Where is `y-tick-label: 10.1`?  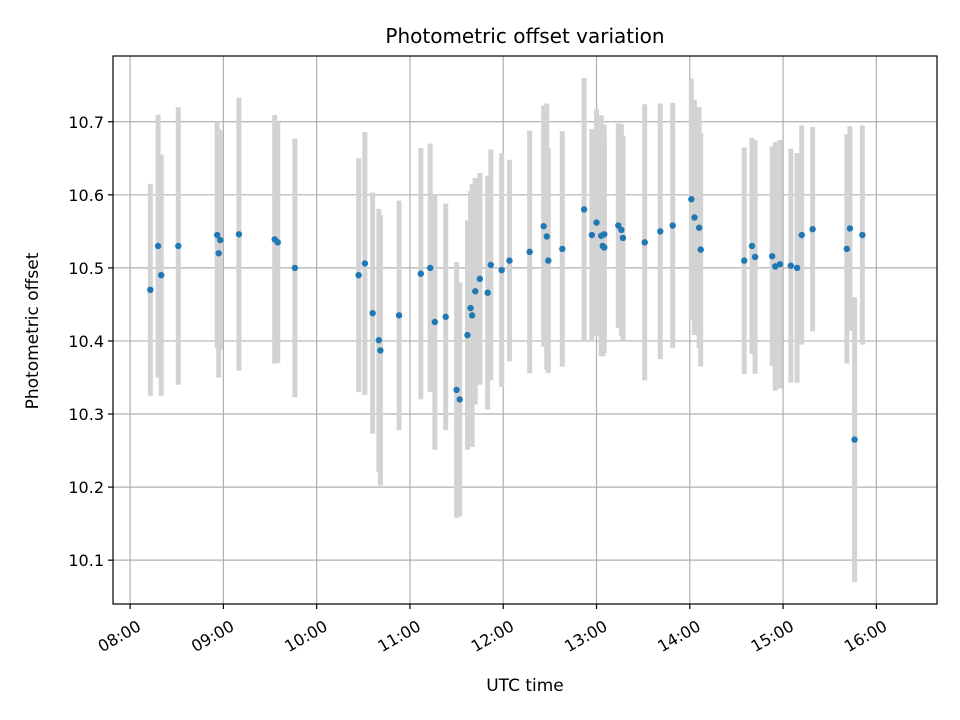 y-tick-label: 10.1 is located at coordinates (86, 560).